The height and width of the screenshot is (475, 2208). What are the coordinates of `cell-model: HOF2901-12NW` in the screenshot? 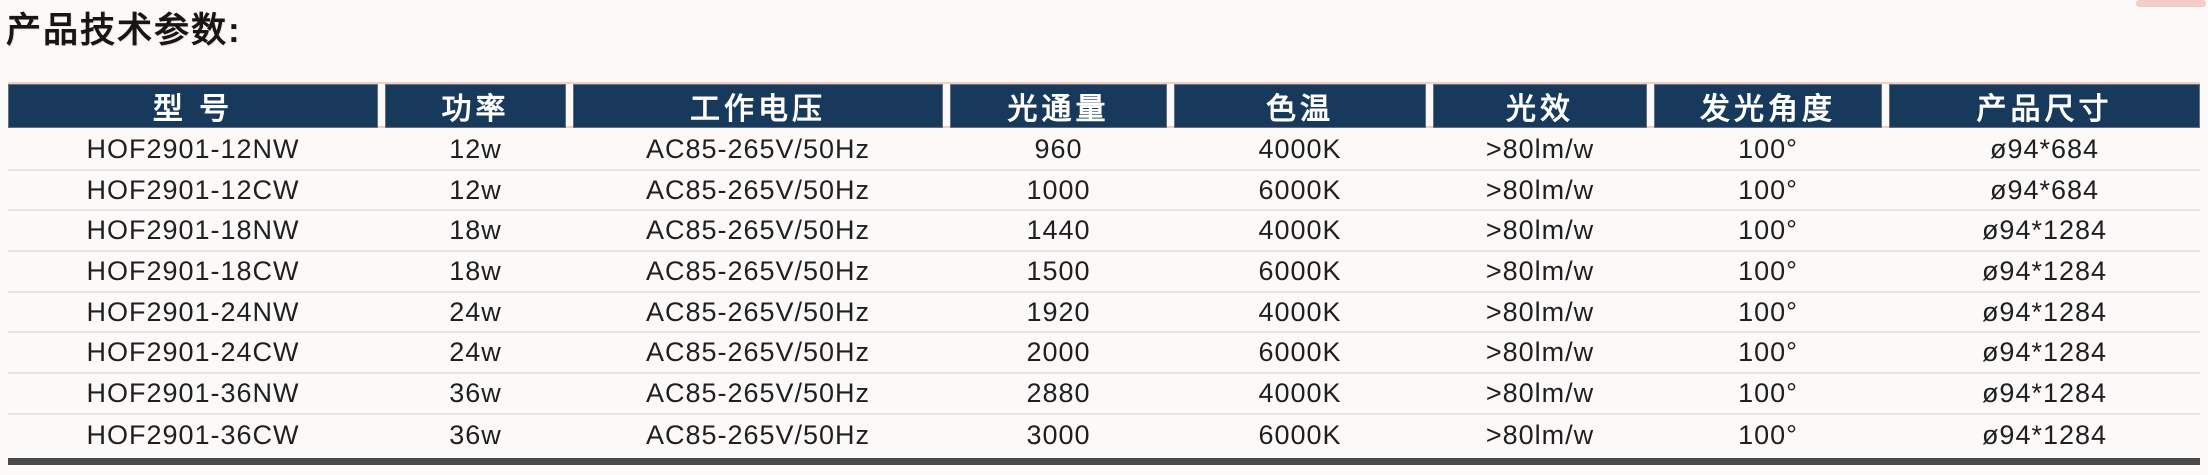 It's located at (193, 148).